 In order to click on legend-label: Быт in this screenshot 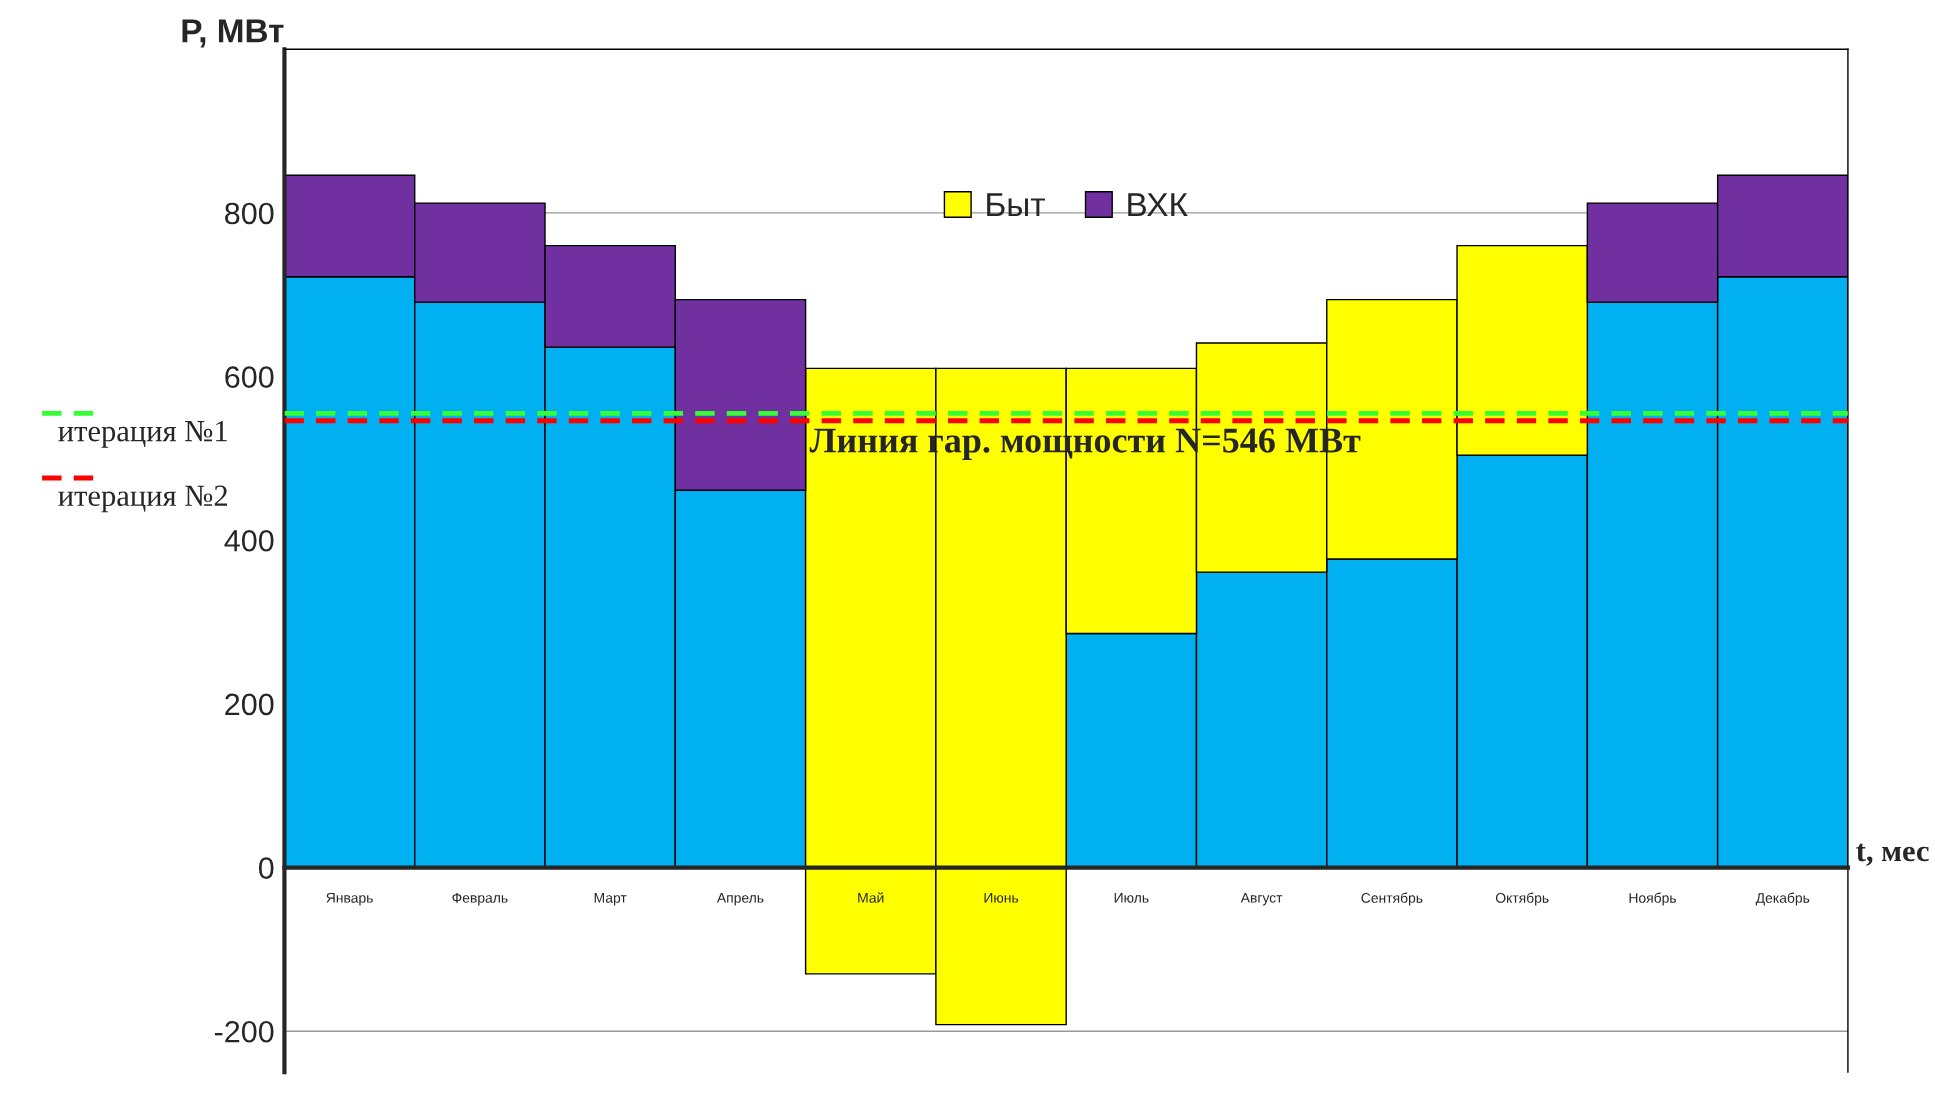, I will do `click(1016, 205)`.